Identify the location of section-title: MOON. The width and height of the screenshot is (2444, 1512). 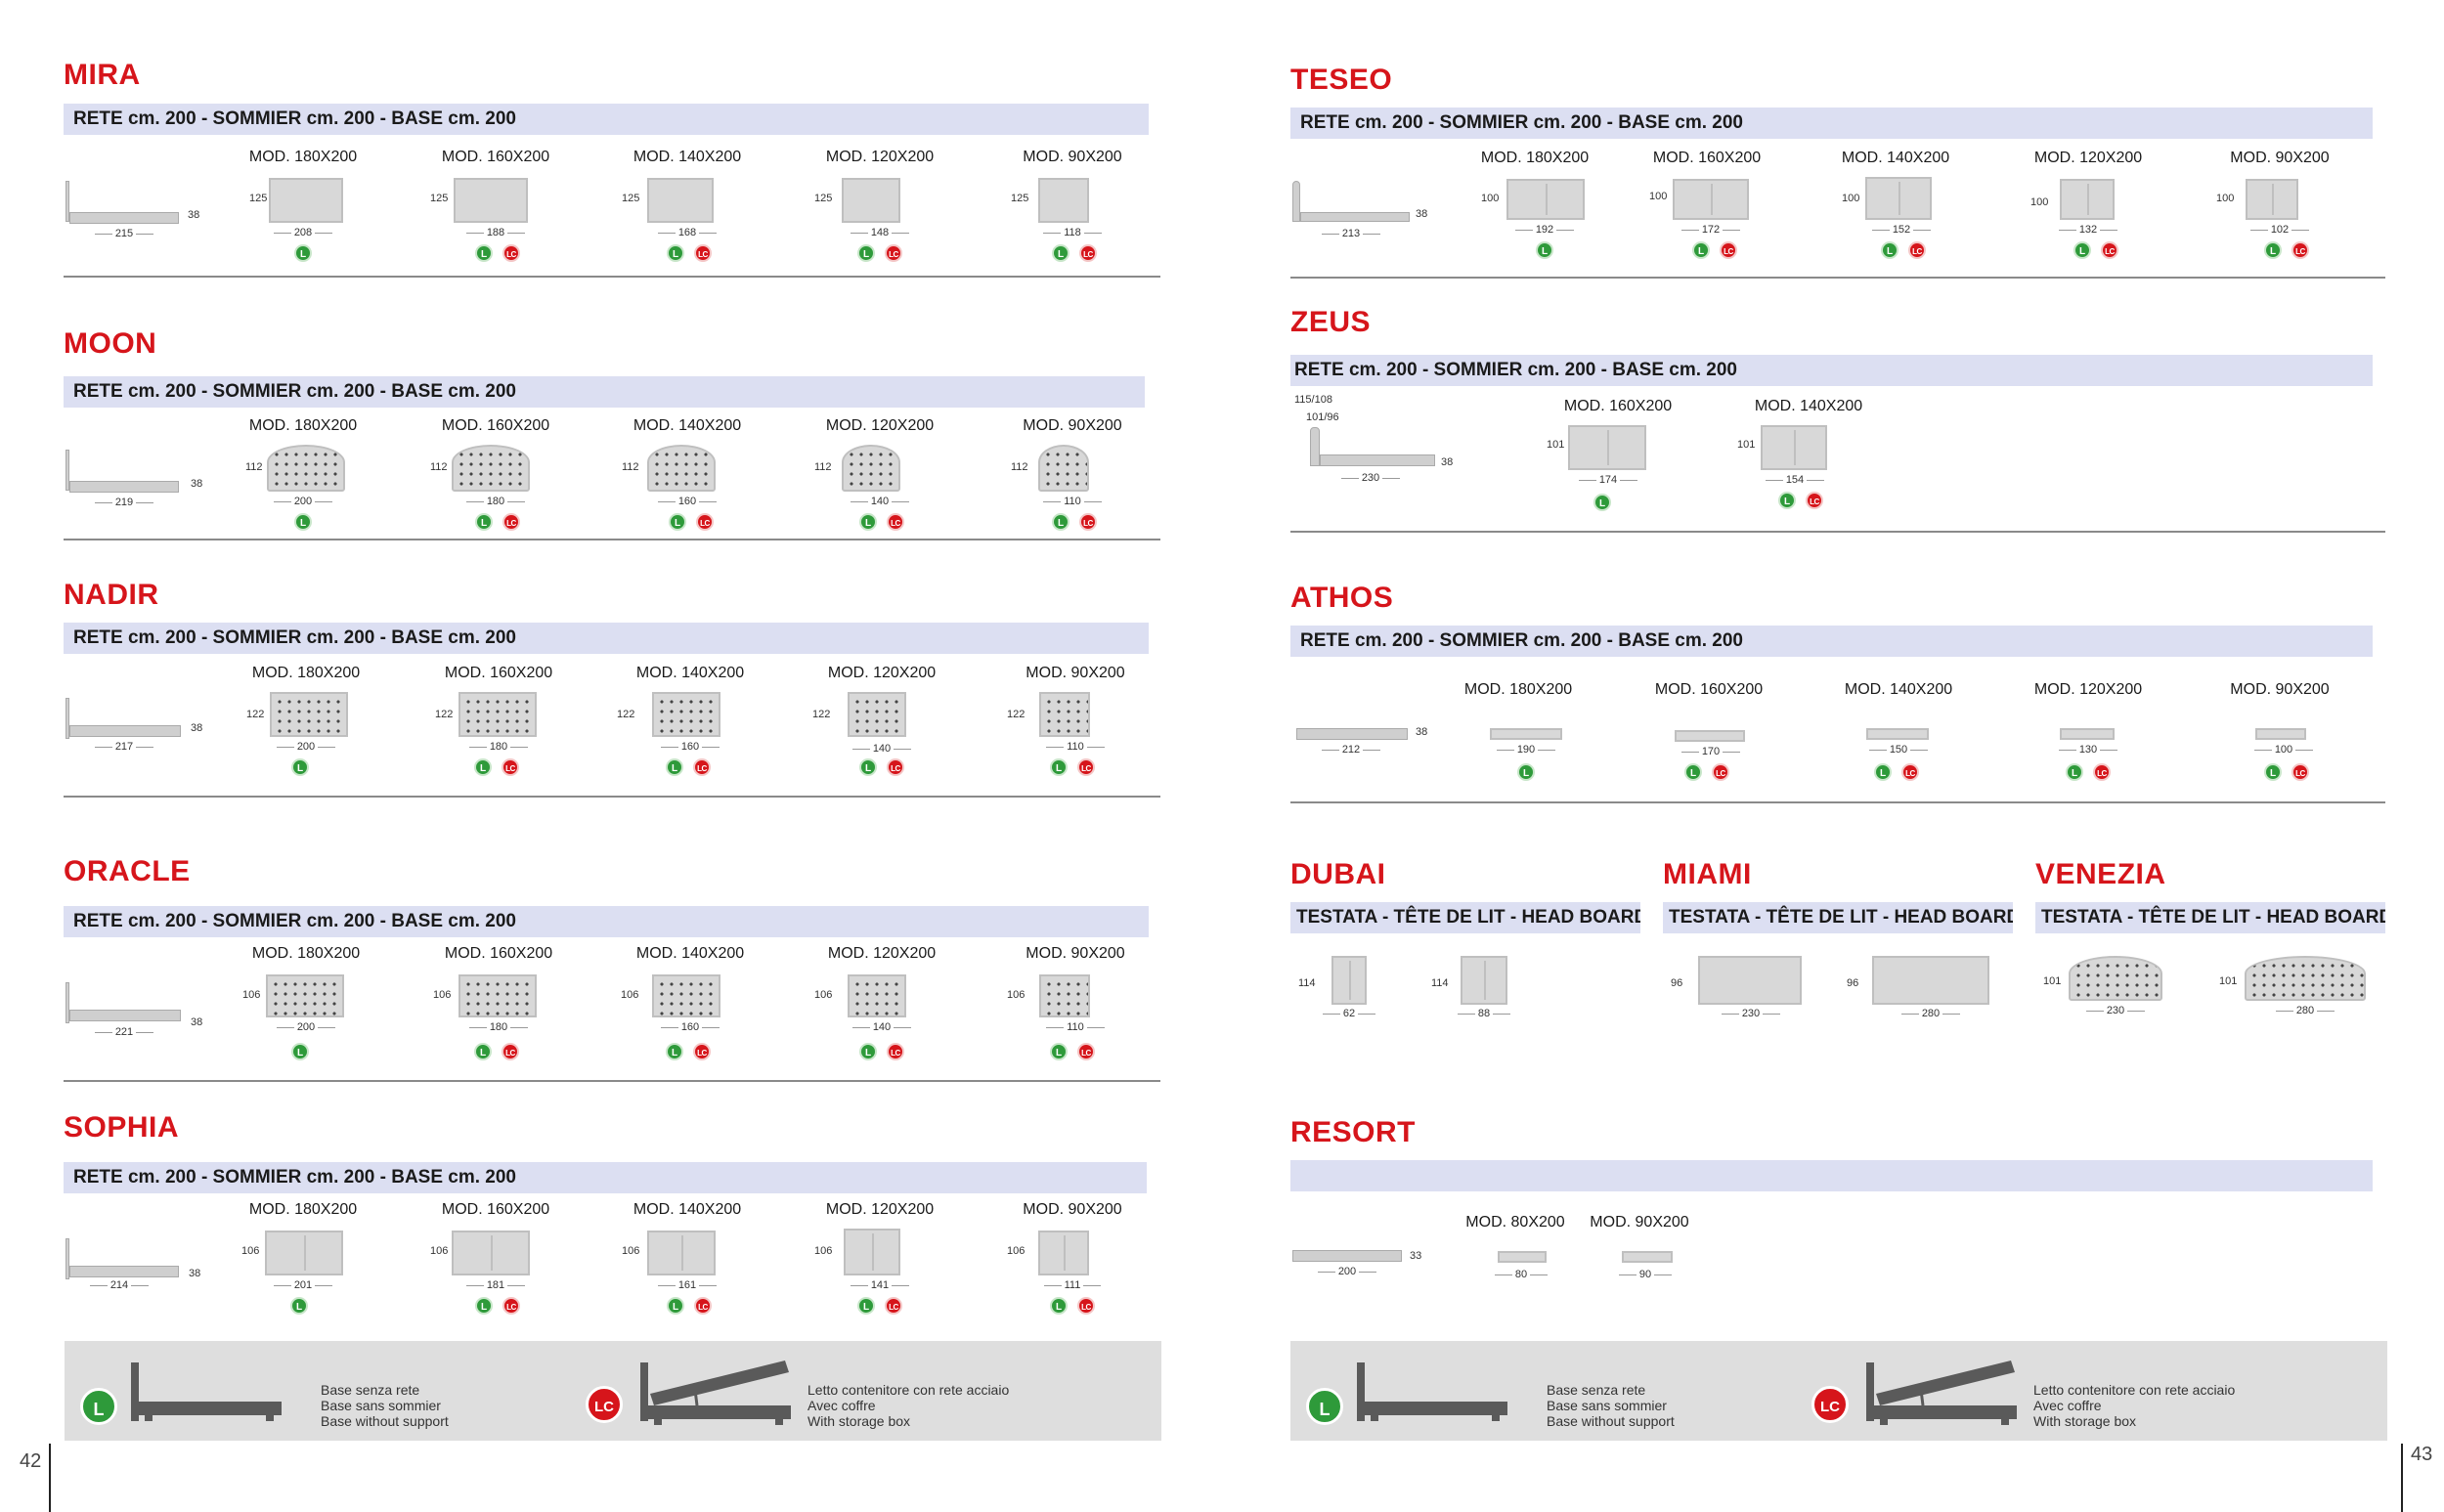
(111, 343).